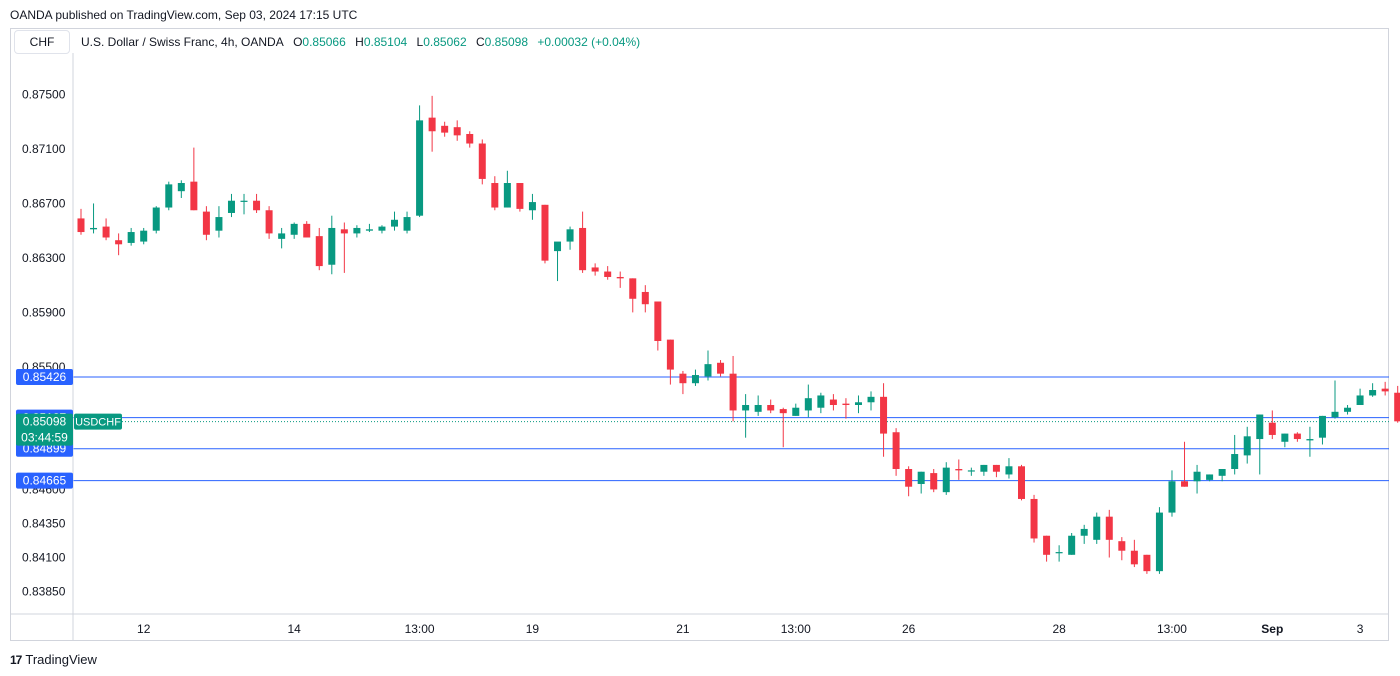 Image resolution: width=1400 pixels, height=676 pixels. What do you see at coordinates (44, 523) in the screenshot?
I see `y-tick-label: 0.84350` at bounding box center [44, 523].